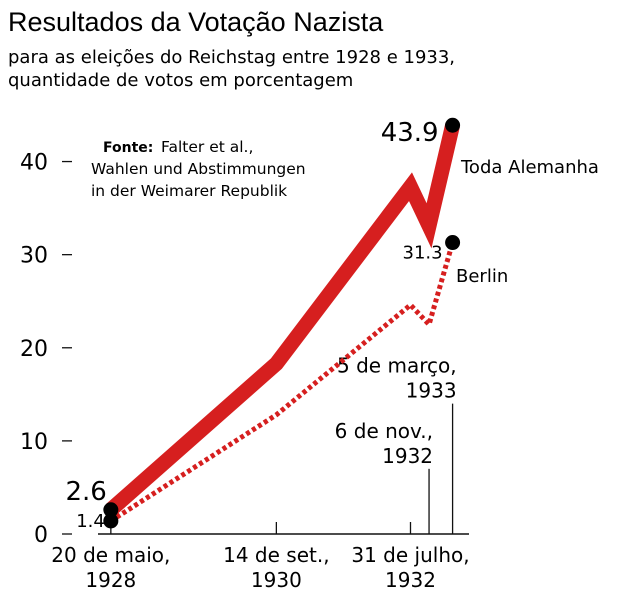 This screenshot has width=631, height=604. What do you see at coordinates (34, 442) in the screenshot?
I see `y-tick-label: 10` at bounding box center [34, 442].